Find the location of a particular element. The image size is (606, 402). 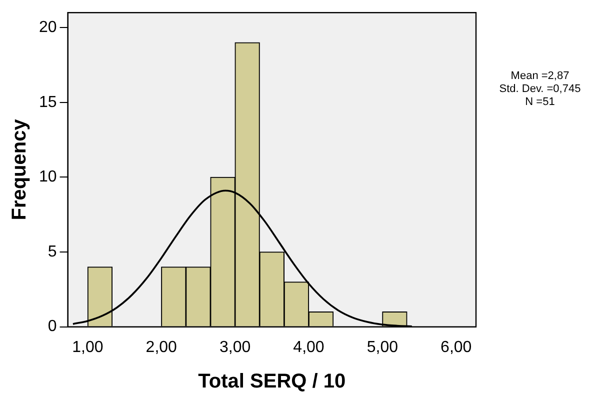

text: Std. Dev. =0,745 is located at coordinates (540, 89).